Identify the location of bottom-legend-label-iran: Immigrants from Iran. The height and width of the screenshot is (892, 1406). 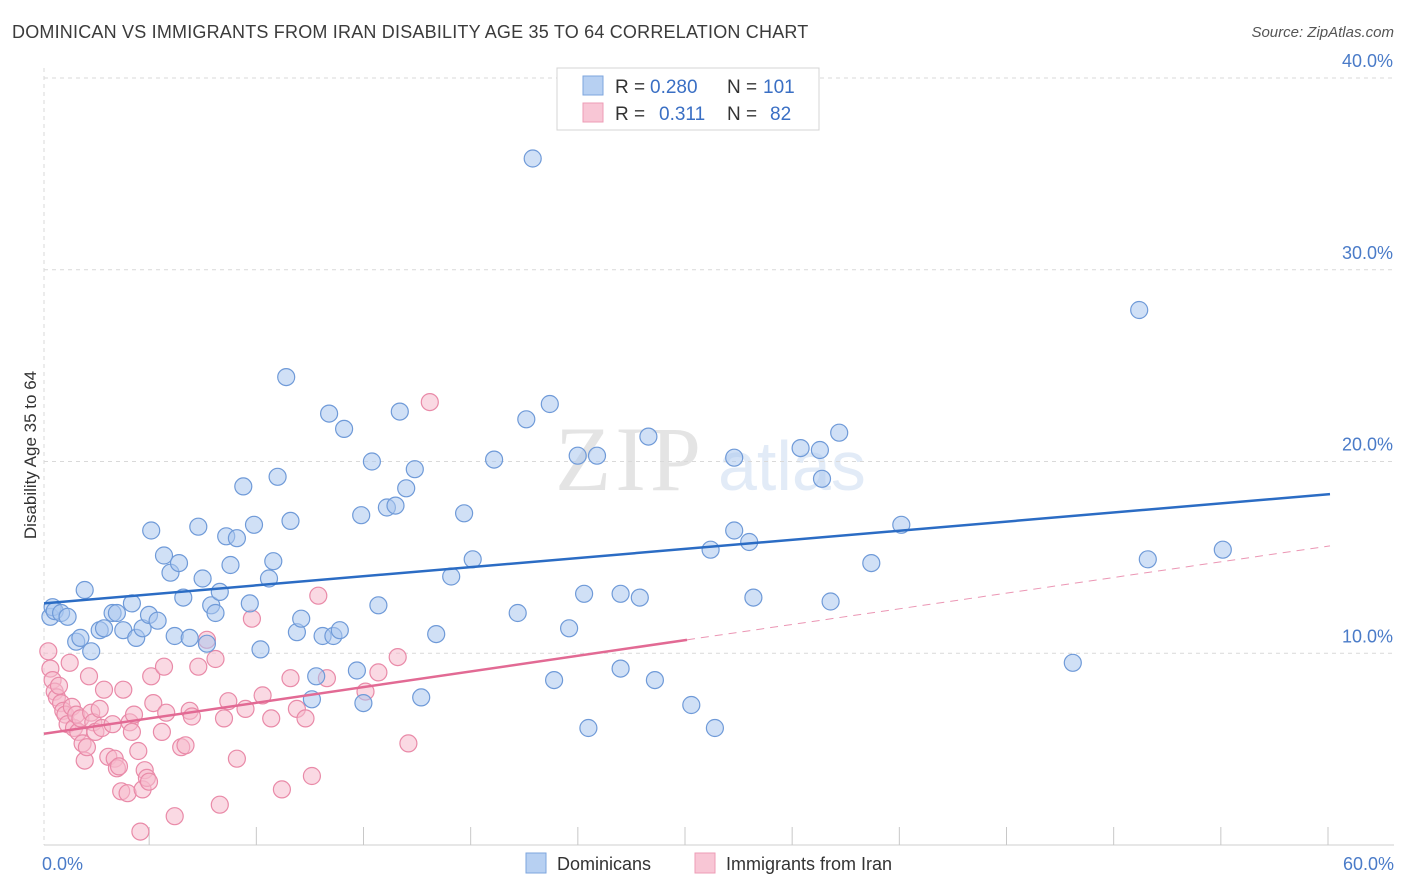
(809, 864).